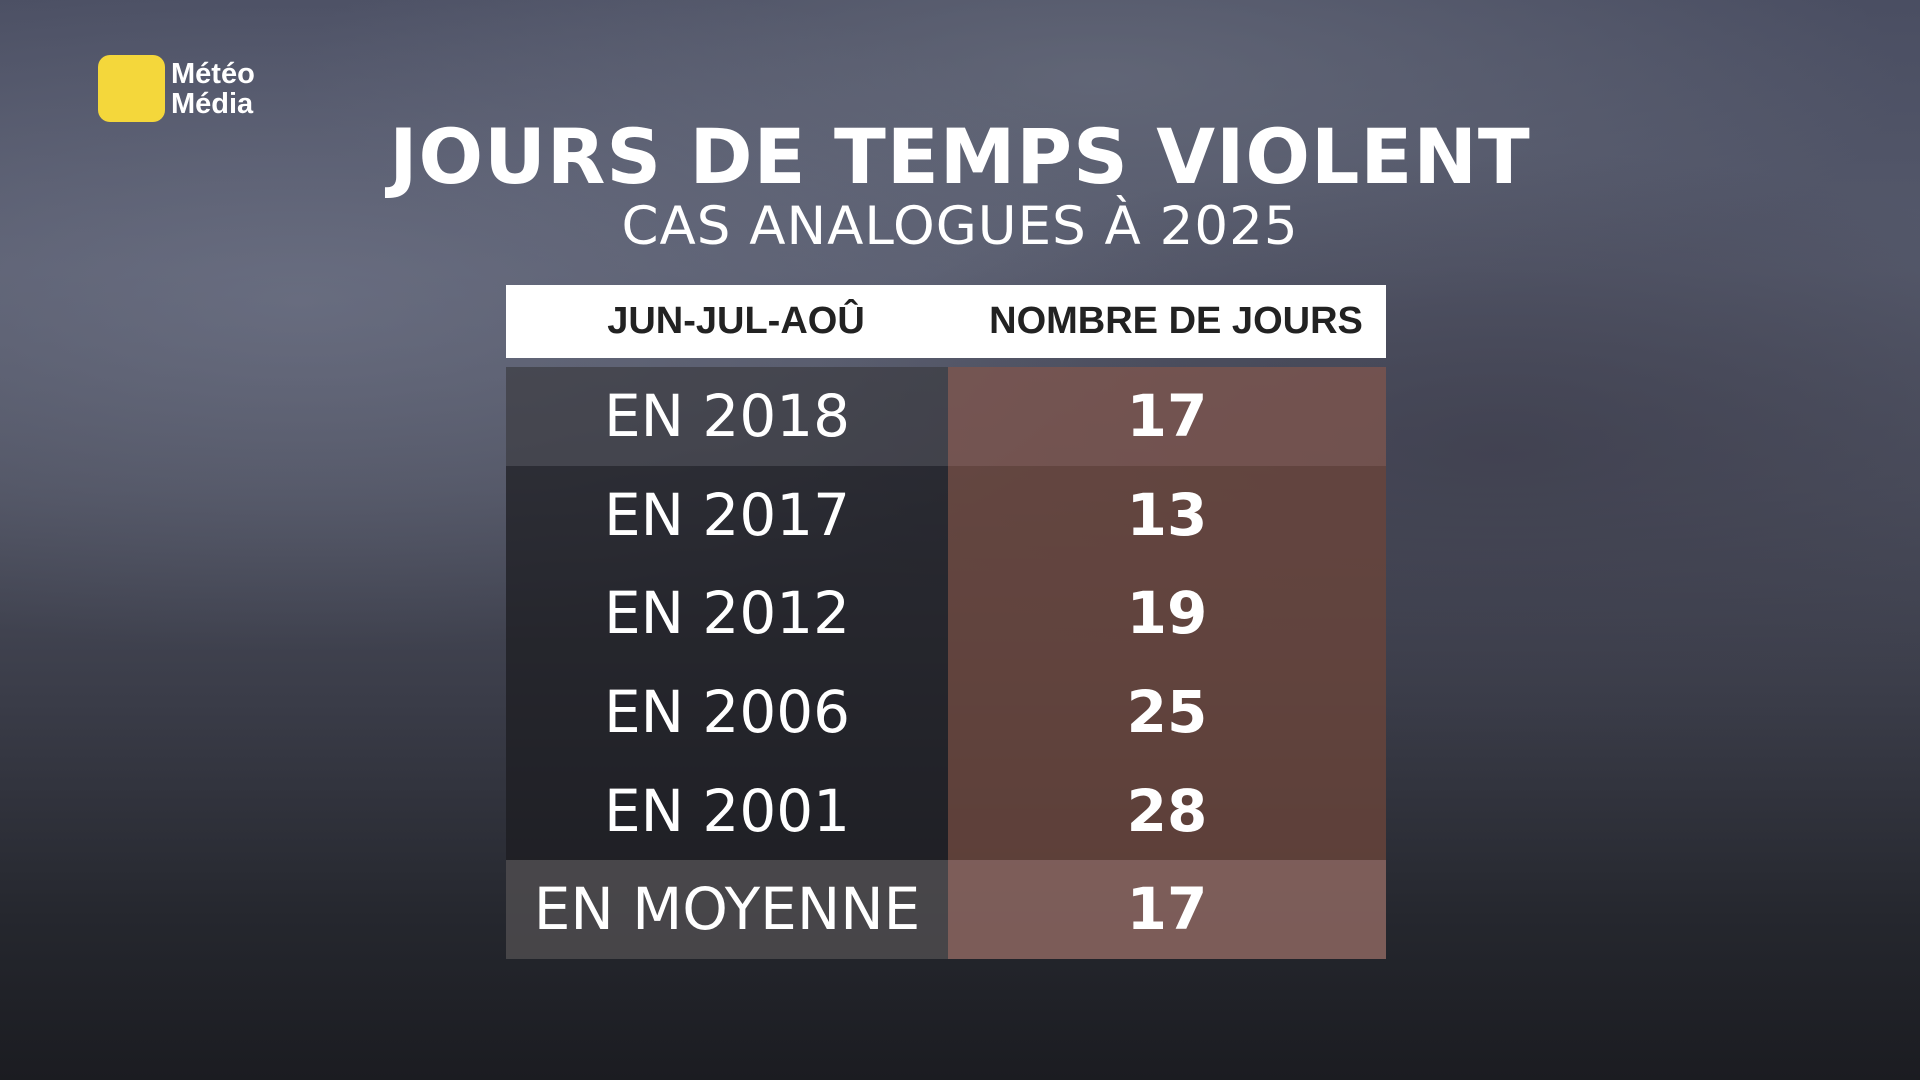 The width and height of the screenshot is (1920, 1080). I want to click on logo-mark, so click(131, 88).